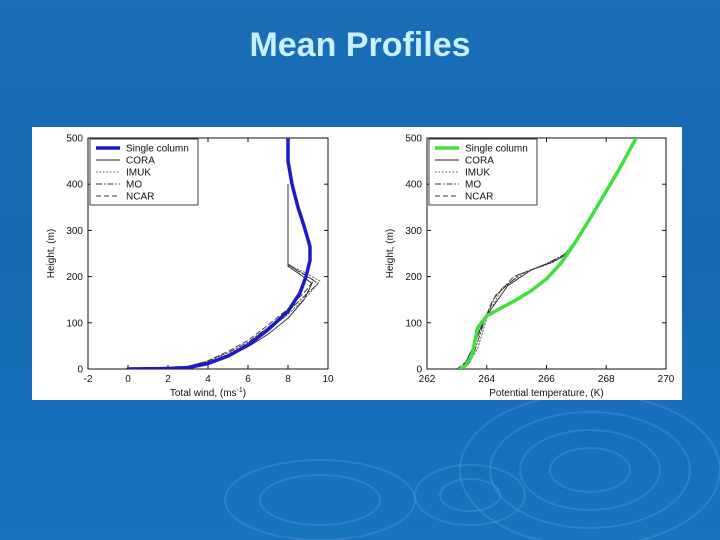  I want to click on x-tick-label: 10, so click(328, 379).